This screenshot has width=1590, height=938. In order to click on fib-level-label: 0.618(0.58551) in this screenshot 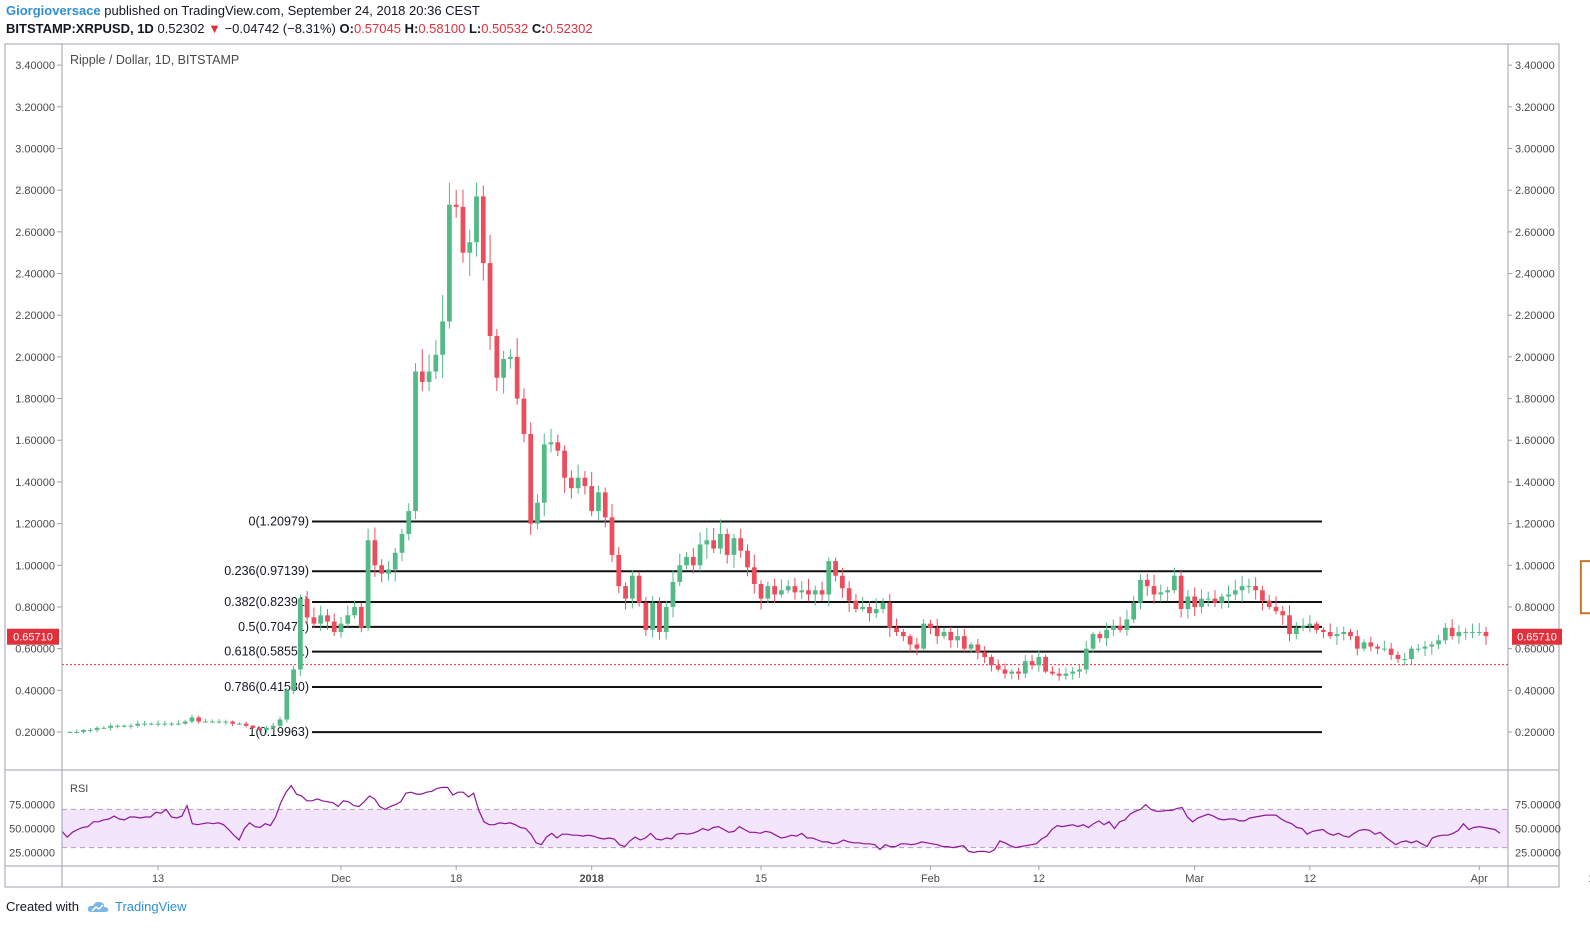, I will do `click(266, 652)`.